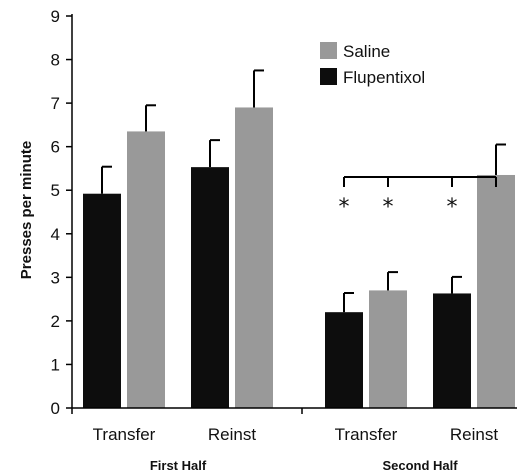 This screenshot has height=476, width=518. What do you see at coordinates (55, 16) in the screenshot?
I see `y-tick-label: 9` at bounding box center [55, 16].